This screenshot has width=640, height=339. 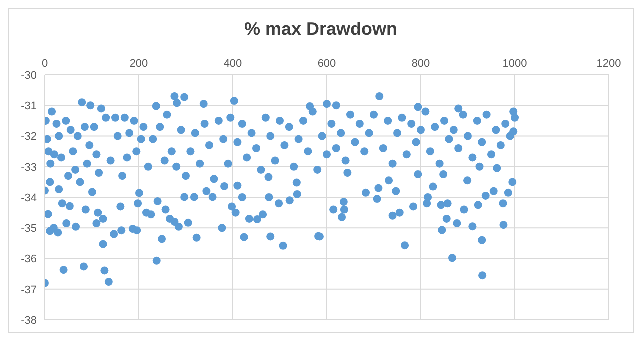 What do you see at coordinates (29, 106) in the screenshot?
I see `y-tick-label: -31` at bounding box center [29, 106].